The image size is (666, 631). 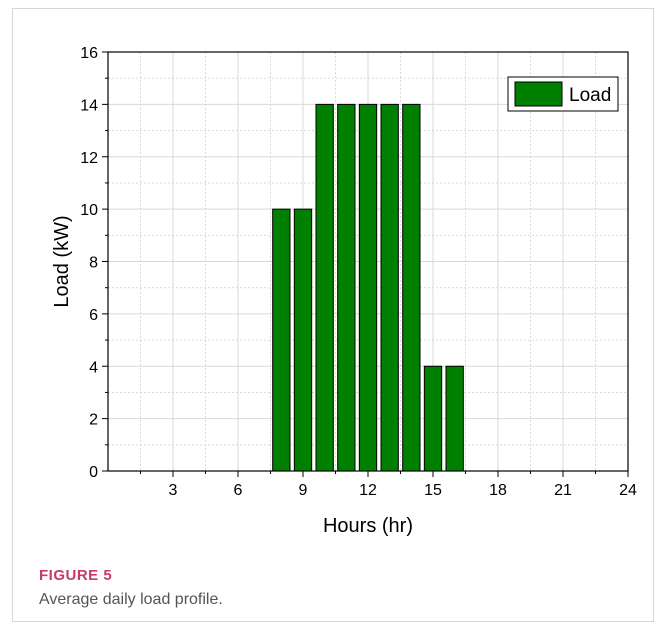 I want to click on legend-label: Load, so click(x=590, y=95).